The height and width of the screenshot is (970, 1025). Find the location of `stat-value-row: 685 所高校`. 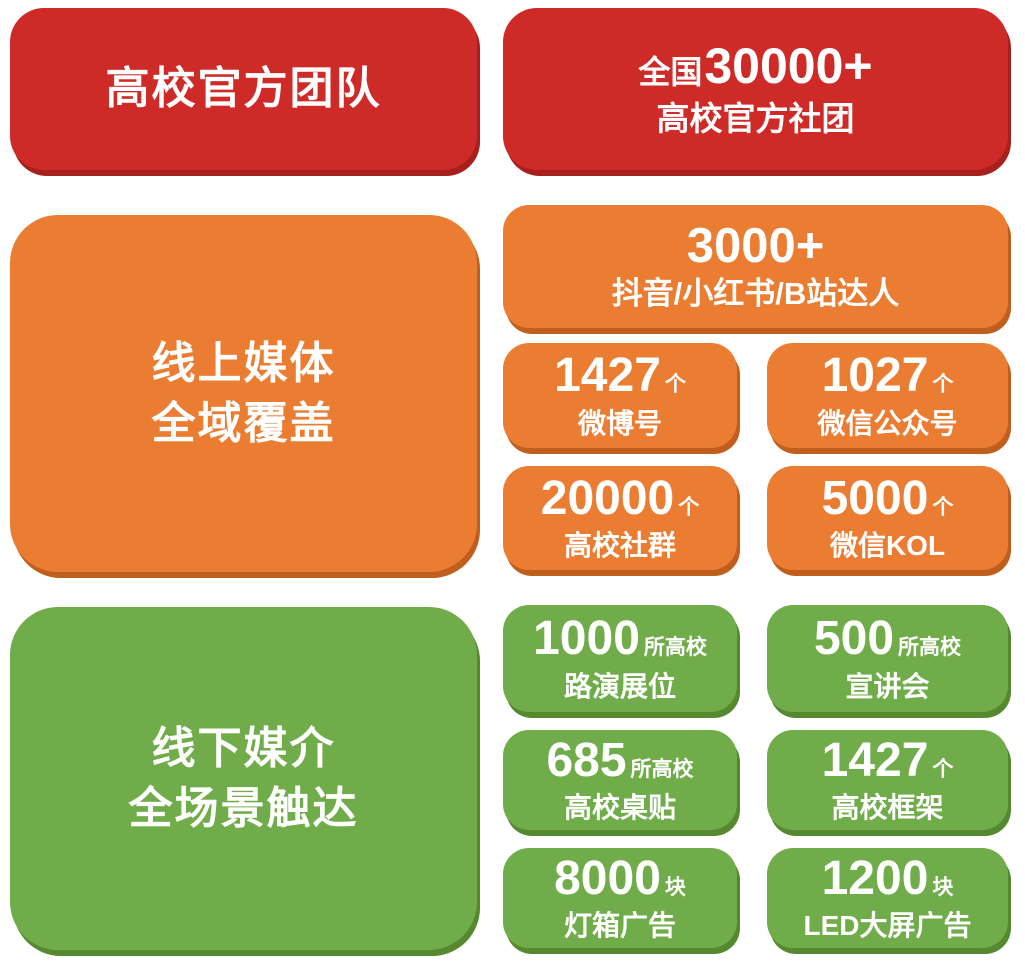

stat-value-row: 685 所高校 is located at coordinates (620, 760).